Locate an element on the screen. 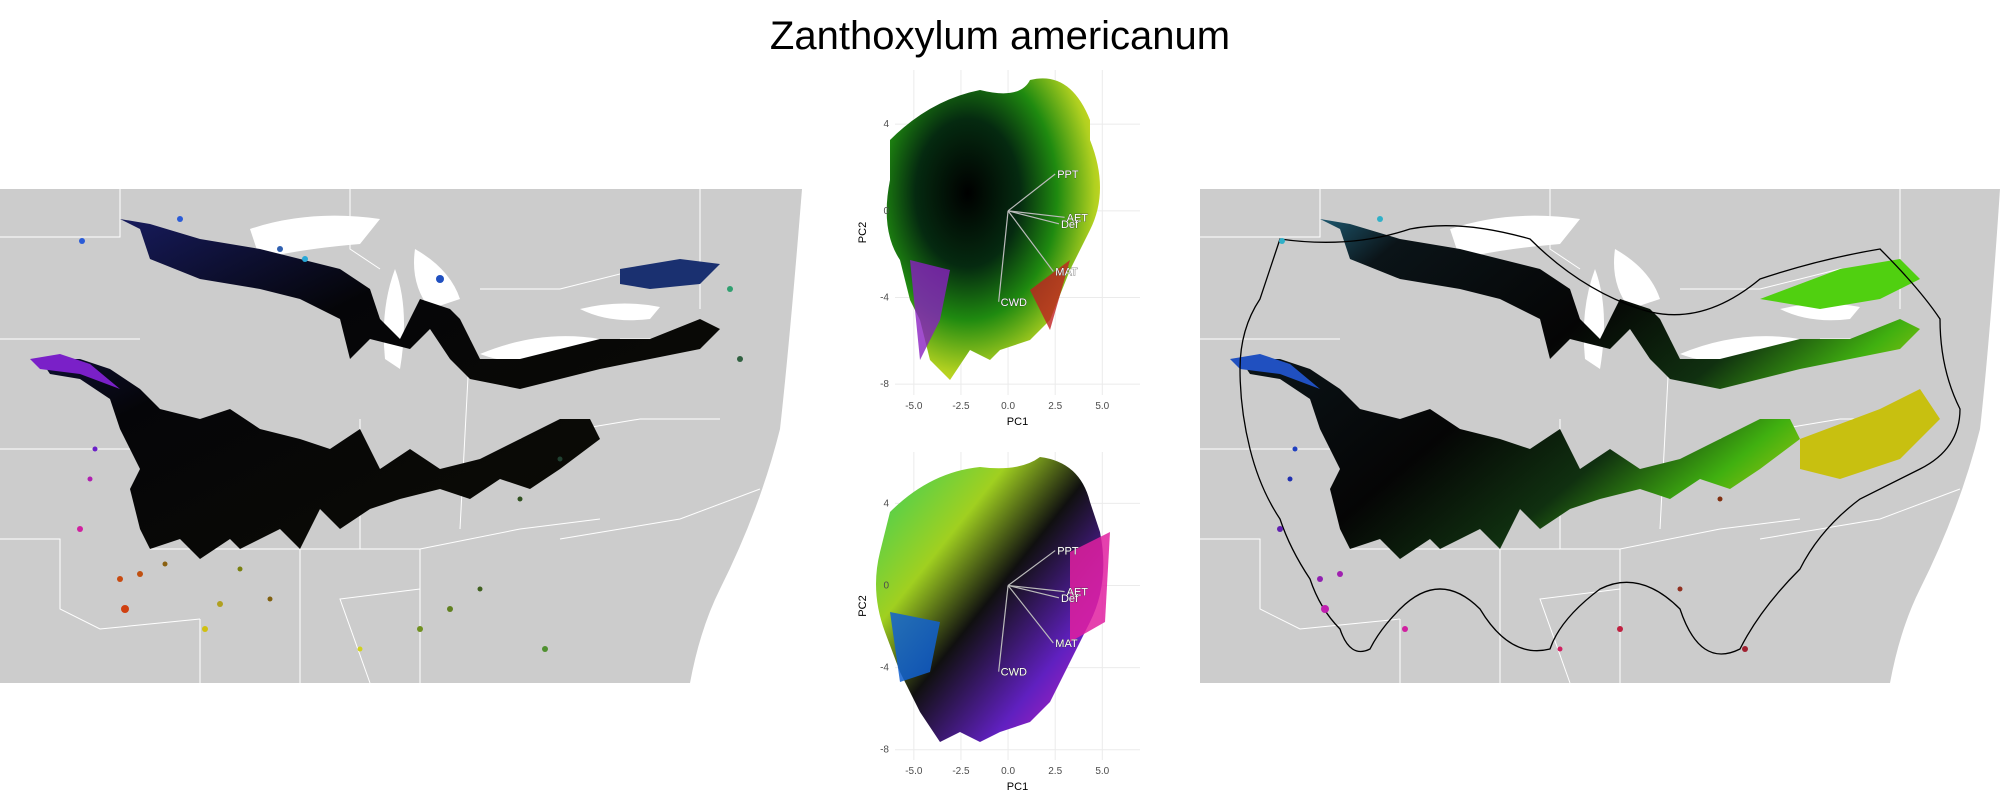 This screenshot has width=2000, height=800. pca-bottom-blue-region is located at coordinates (915, 647).